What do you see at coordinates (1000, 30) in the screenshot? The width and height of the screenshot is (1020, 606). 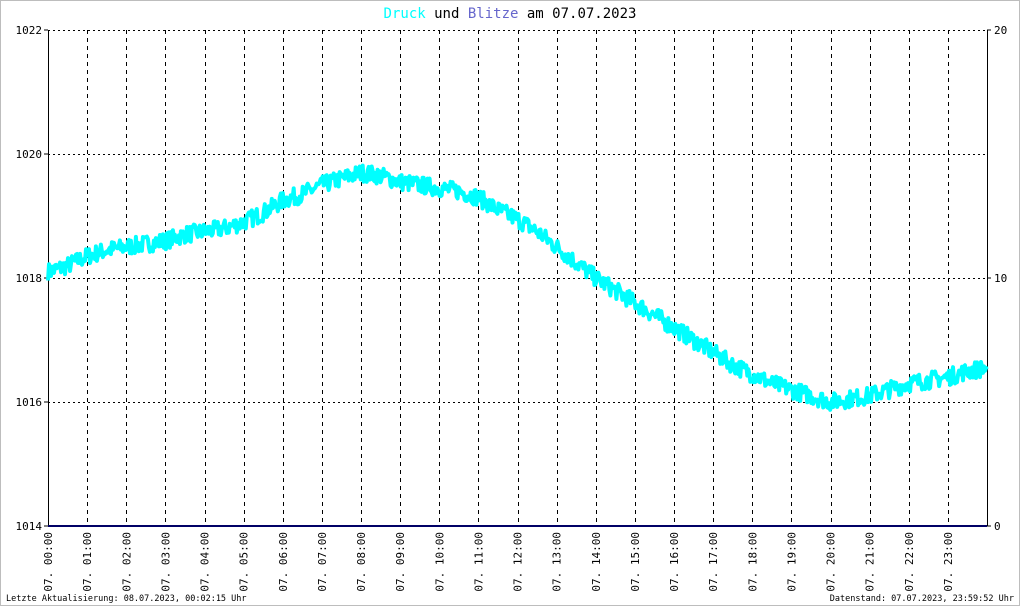 I see `y-right-tick-label: 20` at bounding box center [1000, 30].